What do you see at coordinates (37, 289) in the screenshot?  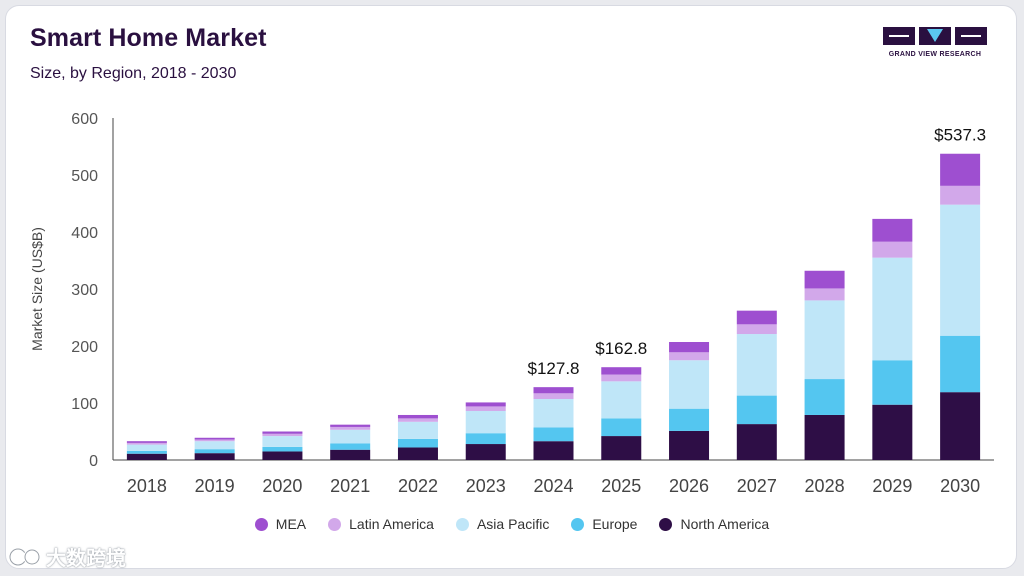 I see `y-axis-label: Market Size (US$B)` at bounding box center [37, 289].